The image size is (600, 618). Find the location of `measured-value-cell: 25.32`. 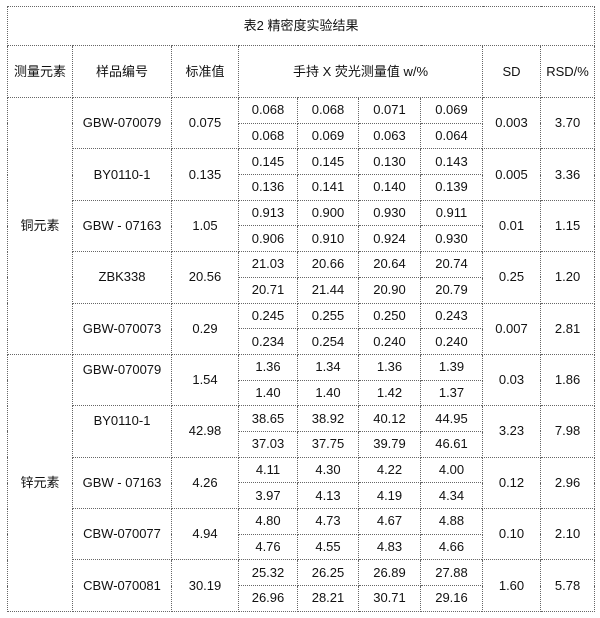

measured-value-cell: 25.32 is located at coordinates (268, 573).